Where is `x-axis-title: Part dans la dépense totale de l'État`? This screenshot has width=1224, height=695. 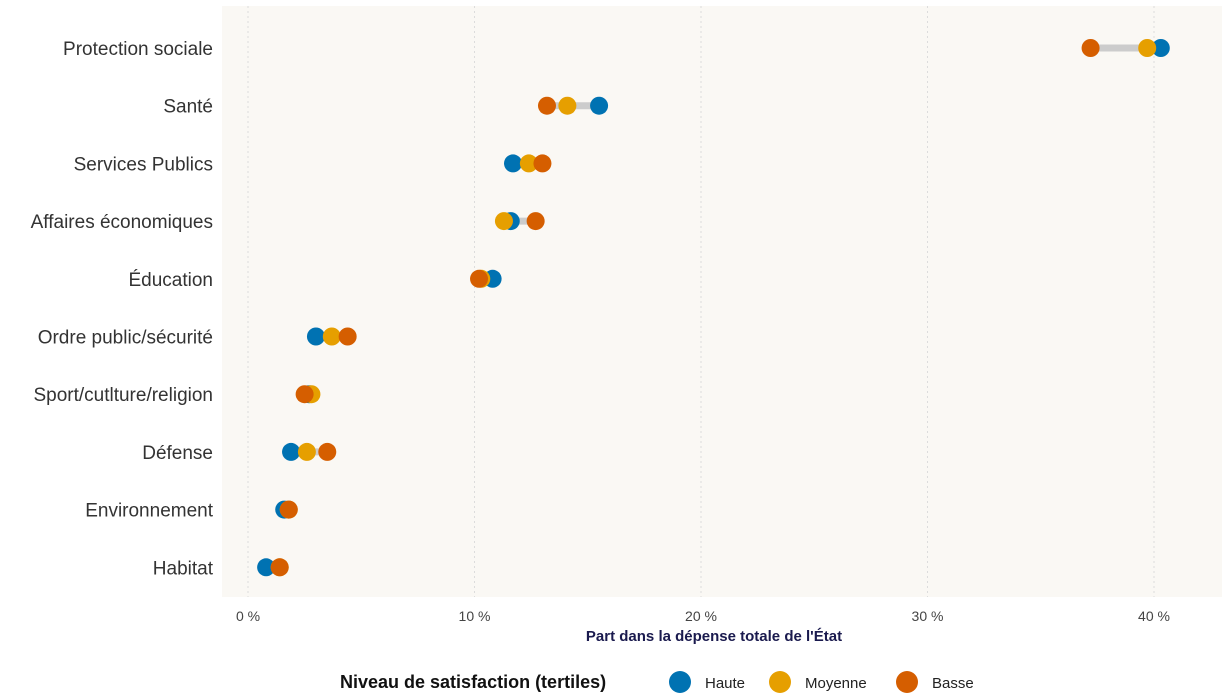 x-axis-title: Part dans la dépense totale de l'État is located at coordinates (714, 636).